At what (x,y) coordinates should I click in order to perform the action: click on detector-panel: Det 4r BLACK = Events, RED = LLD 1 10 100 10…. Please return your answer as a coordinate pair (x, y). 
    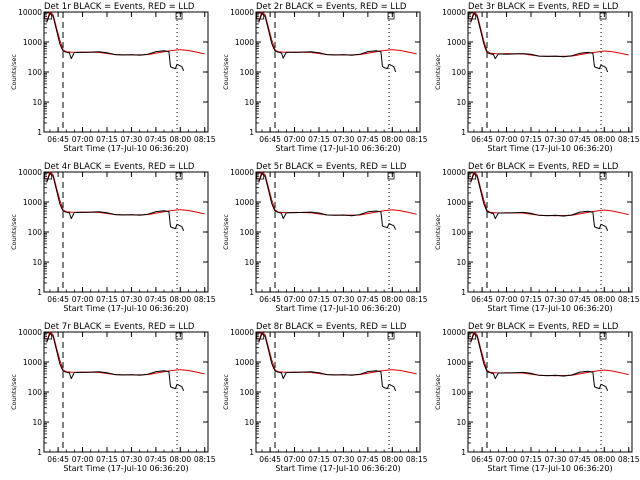
    Looking at the image, I should click on (113, 237).